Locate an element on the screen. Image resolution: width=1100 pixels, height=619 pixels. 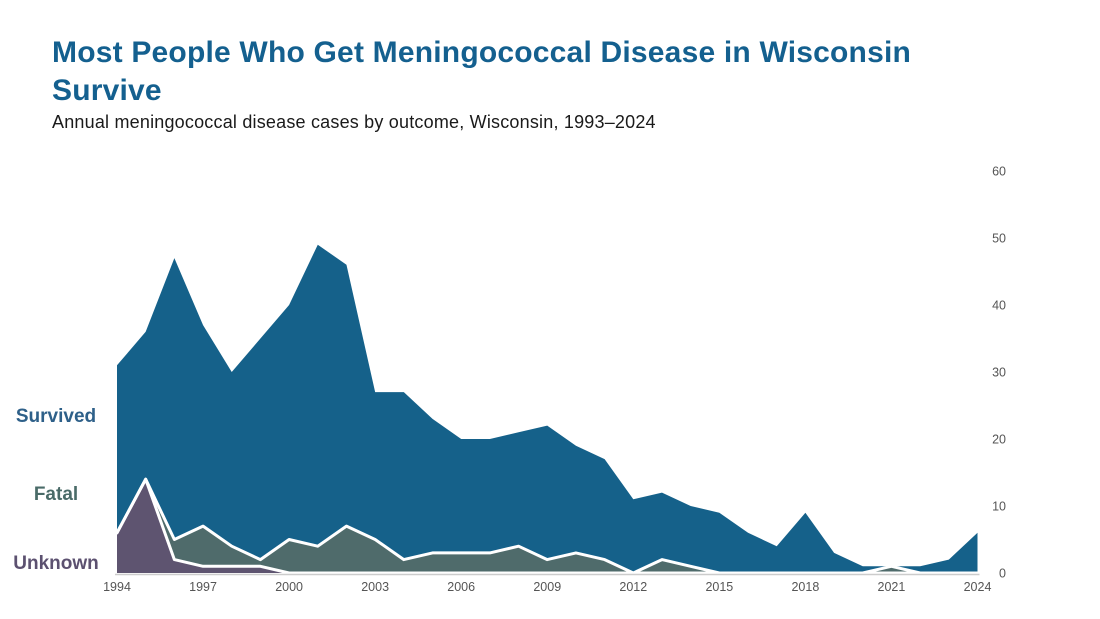
series-label-unknown: Unknown is located at coordinates (56, 563).